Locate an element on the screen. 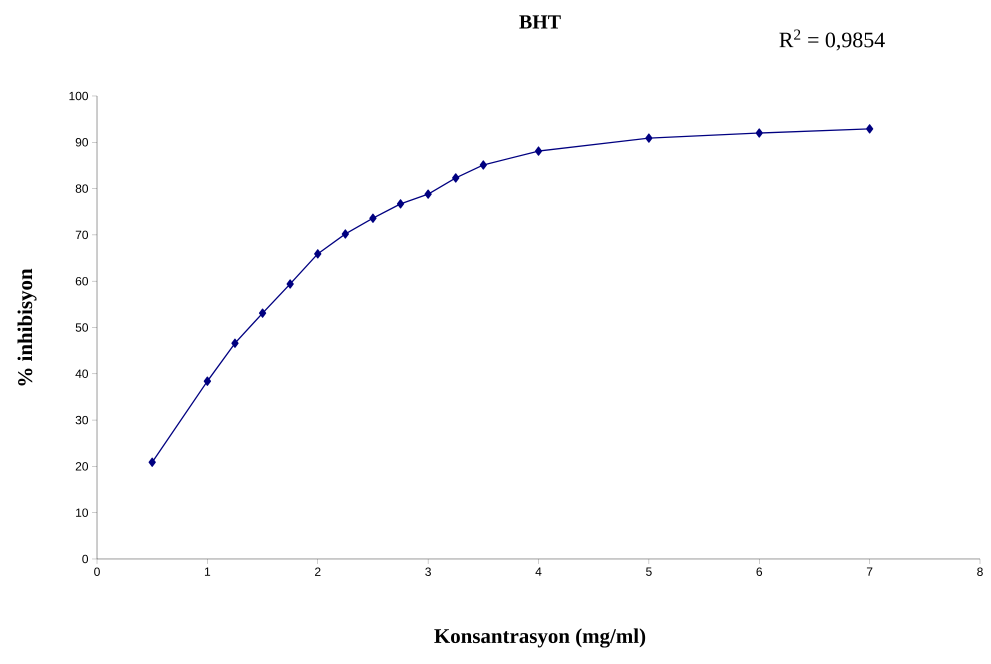  y-tick-label: 30 is located at coordinates (82, 420).